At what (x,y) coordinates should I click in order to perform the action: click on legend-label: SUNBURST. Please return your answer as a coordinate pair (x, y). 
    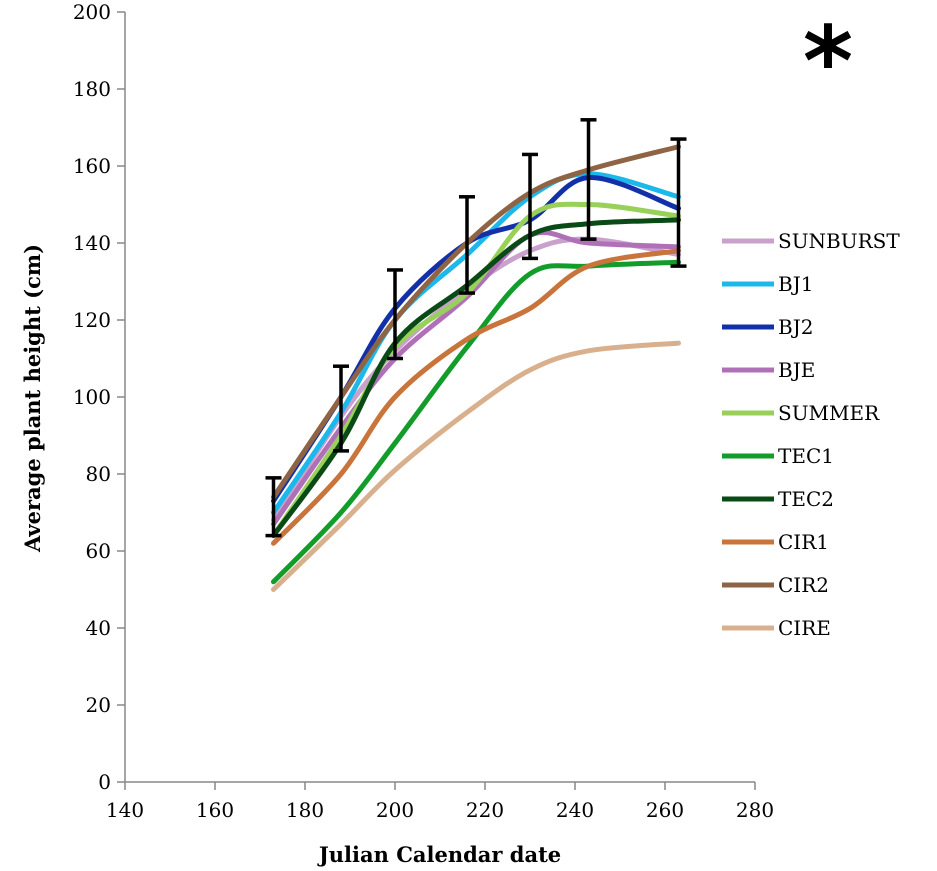
    Looking at the image, I should click on (839, 241).